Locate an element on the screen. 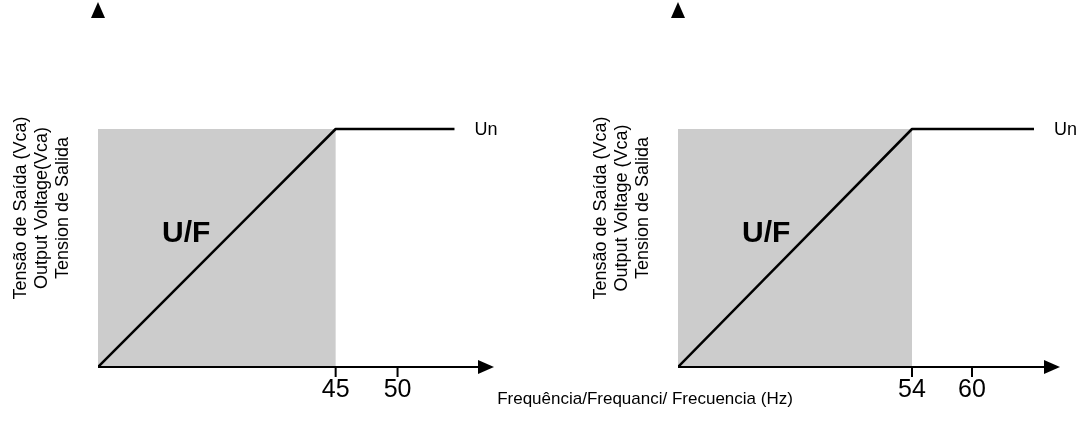  x-tick-label: 45 is located at coordinates (335, 388).